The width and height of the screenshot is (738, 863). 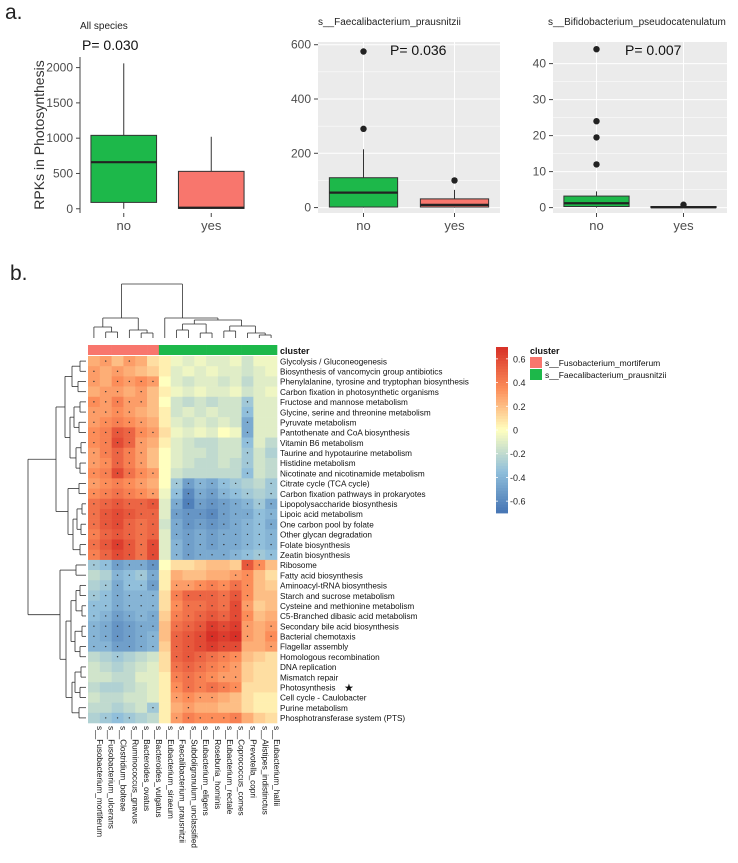 I want to click on y-tick-label: 30, so click(x=540, y=100).